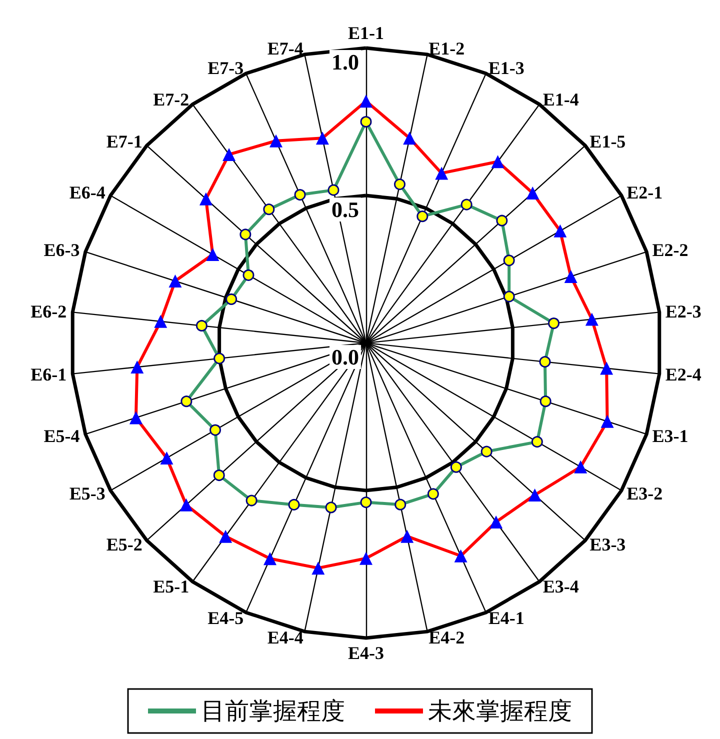 The width and height of the screenshot is (720, 739). What do you see at coordinates (124, 544) in the screenshot?
I see `spoke-label: E5-2` at bounding box center [124, 544].